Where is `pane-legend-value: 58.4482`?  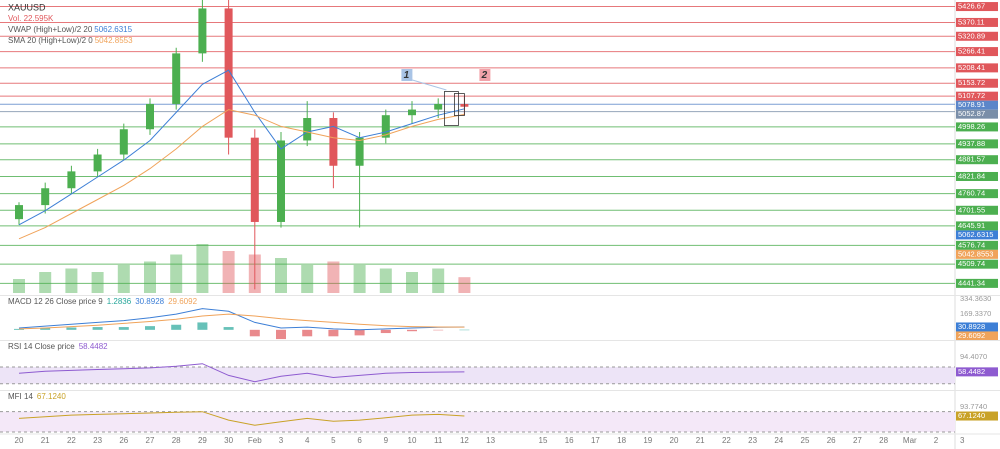
pane-legend-value: 58.4482 is located at coordinates (93, 346).